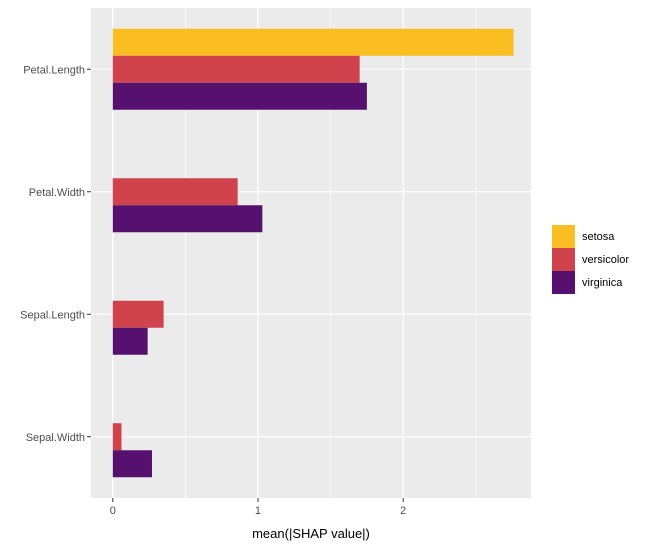 This screenshot has height=551, width=651. I want to click on legend-label-setosa: setosa, so click(598, 237).